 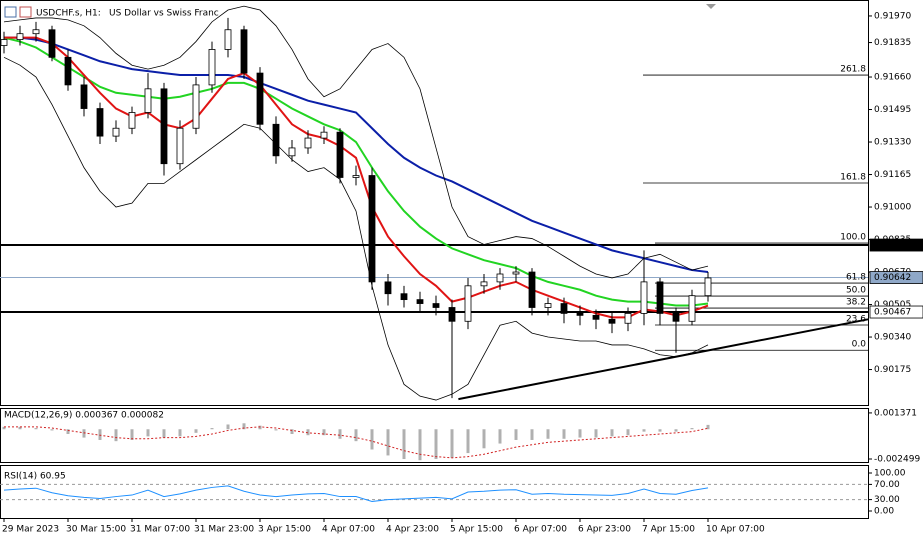 I want to click on y-tick-label: 0.91660, so click(x=892, y=78).